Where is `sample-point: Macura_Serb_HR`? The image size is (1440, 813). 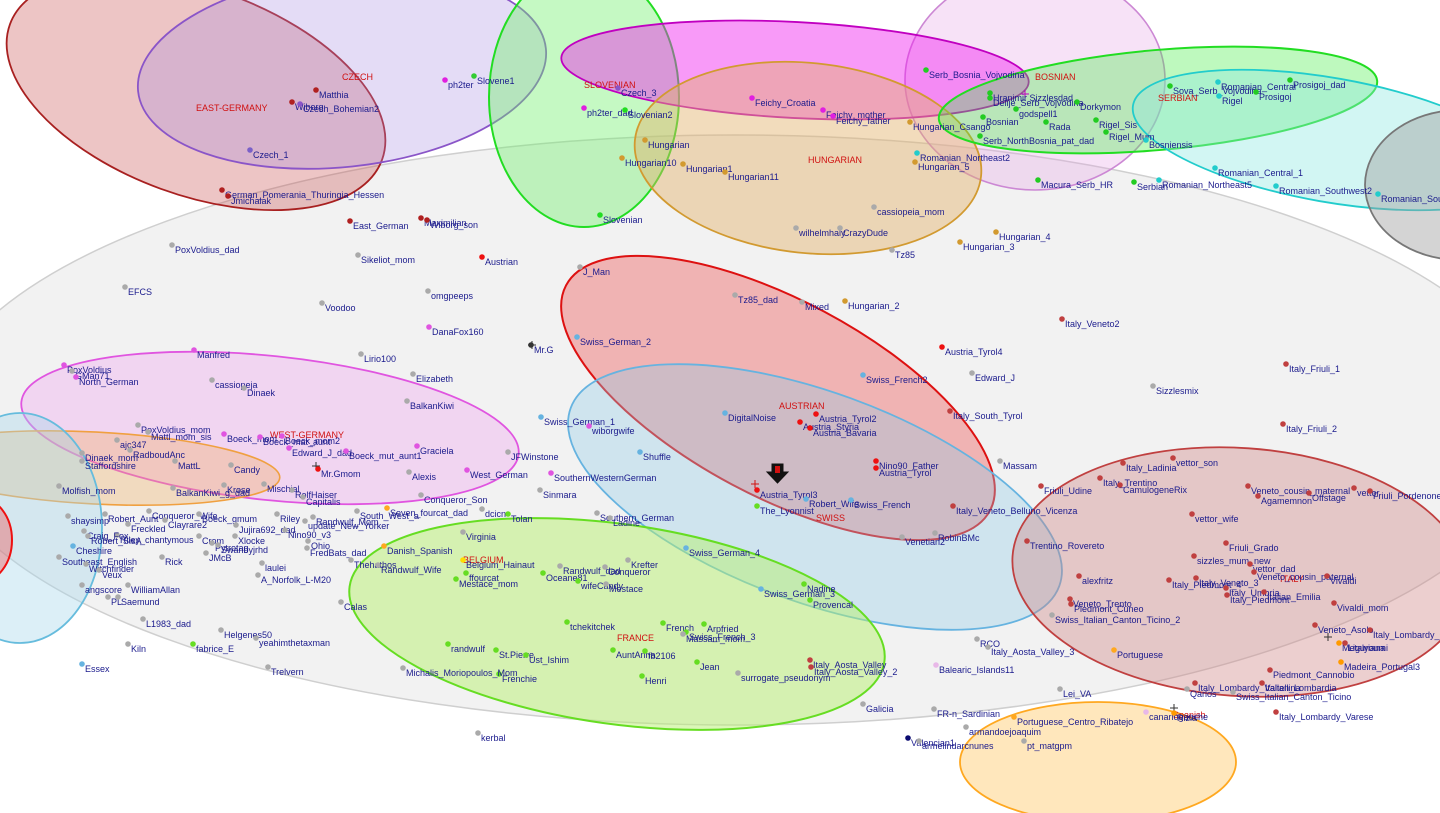
sample-point: Macura_Serb_HR is located at coordinates (1074, 183).